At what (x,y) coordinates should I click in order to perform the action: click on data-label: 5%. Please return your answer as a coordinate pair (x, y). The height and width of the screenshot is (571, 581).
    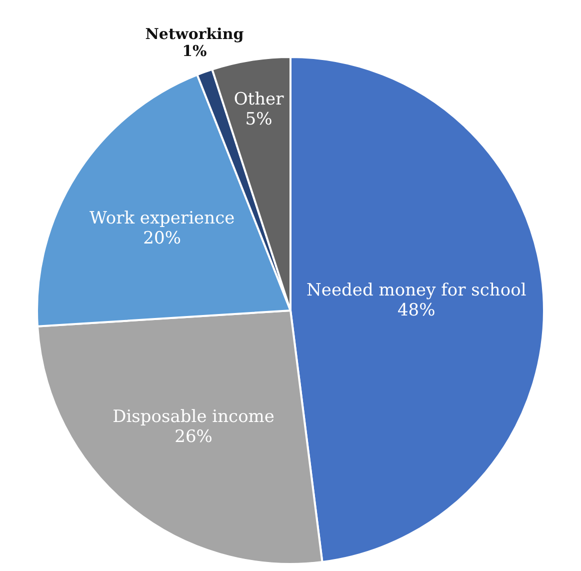
    Looking at the image, I should click on (258, 120).